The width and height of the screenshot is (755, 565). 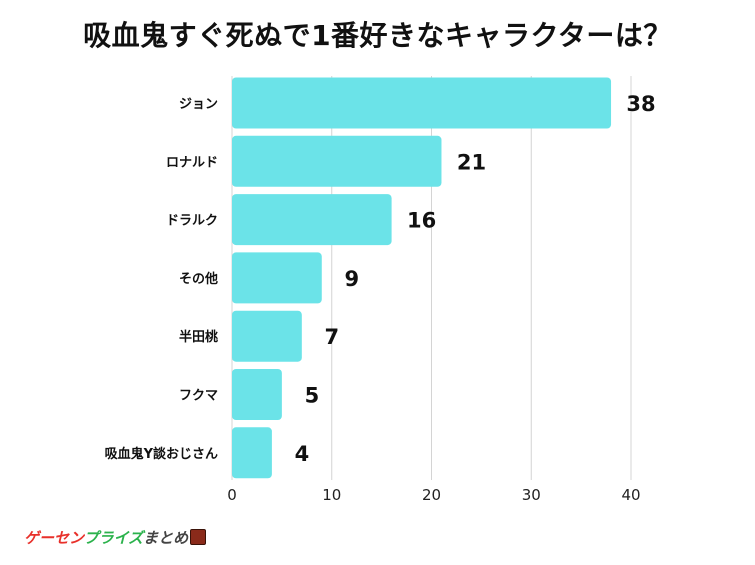 I want to click on logo-text-matome: まとめ, so click(x=166, y=538).